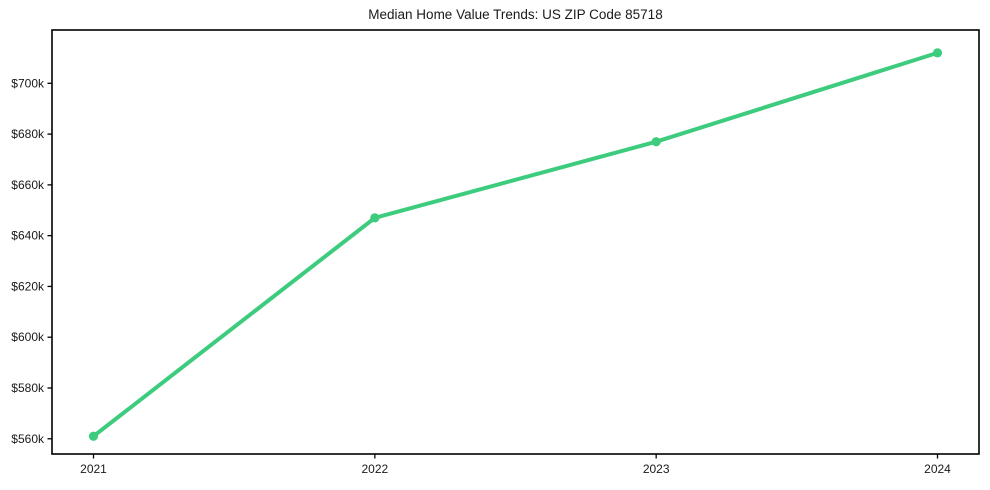  Describe the element at coordinates (656, 142) in the screenshot. I see `data-point-2023` at that location.